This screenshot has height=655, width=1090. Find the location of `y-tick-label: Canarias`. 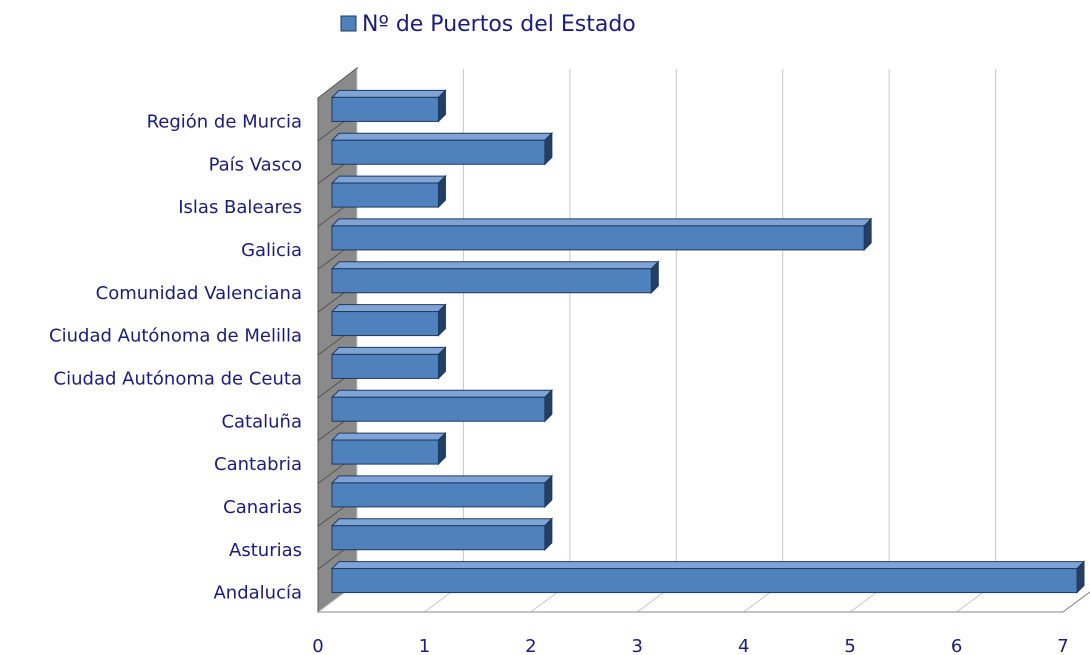

y-tick-label: Canarias is located at coordinates (262, 507).